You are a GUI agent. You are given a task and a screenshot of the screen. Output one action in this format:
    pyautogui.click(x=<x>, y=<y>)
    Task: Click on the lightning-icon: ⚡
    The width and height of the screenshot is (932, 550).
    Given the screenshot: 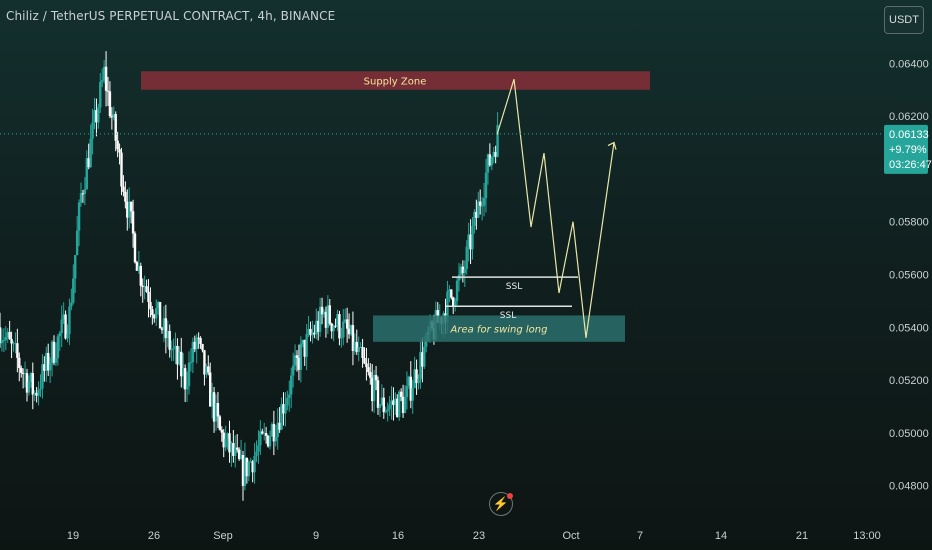 What is the action you would take?
    pyautogui.click(x=501, y=504)
    